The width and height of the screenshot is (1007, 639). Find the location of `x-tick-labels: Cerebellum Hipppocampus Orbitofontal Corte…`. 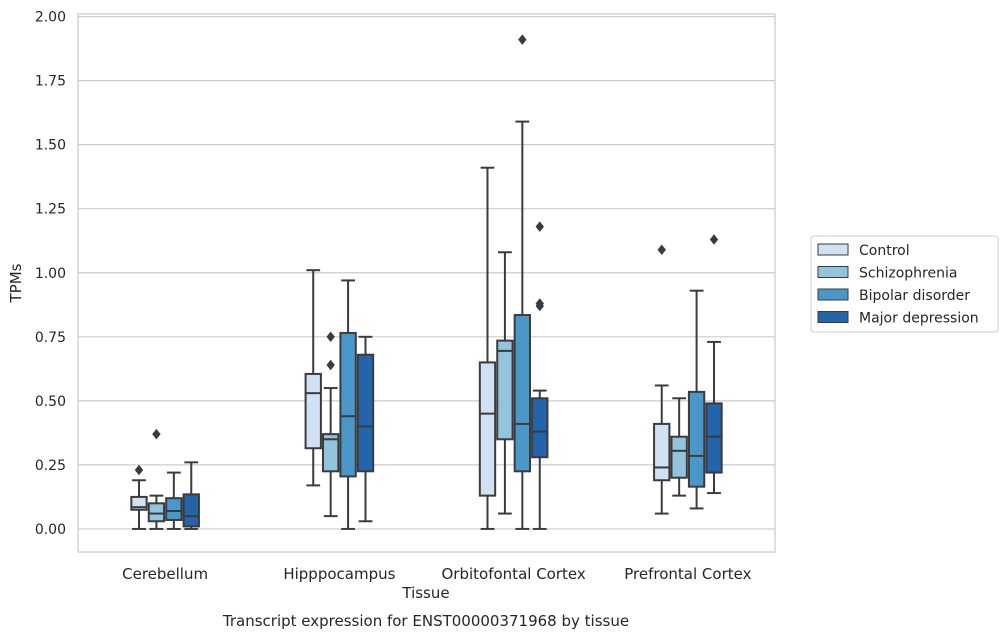

x-tick-labels: Cerebellum Hipppocampus Orbitofontal Corte… is located at coordinates (436, 574).